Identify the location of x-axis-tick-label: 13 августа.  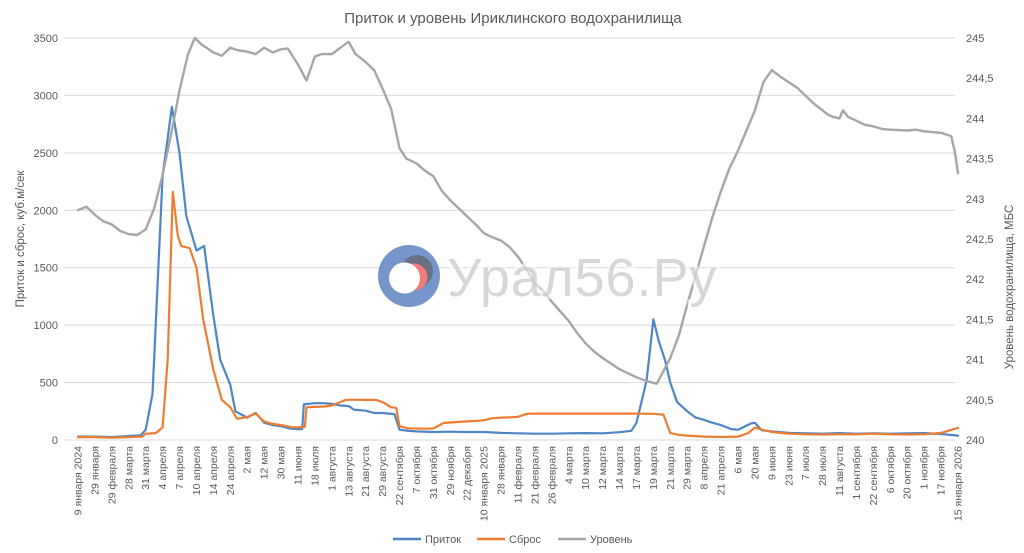
(349, 471).